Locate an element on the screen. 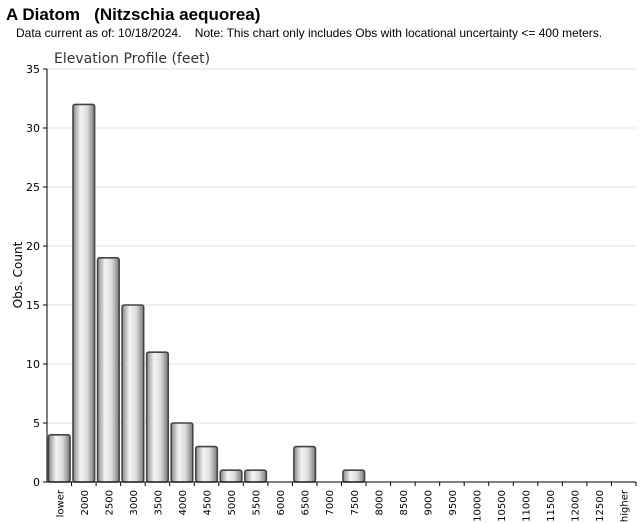 The width and height of the screenshot is (640, 523). x-tick-label: 11000 is located at coordinates (527, 506).